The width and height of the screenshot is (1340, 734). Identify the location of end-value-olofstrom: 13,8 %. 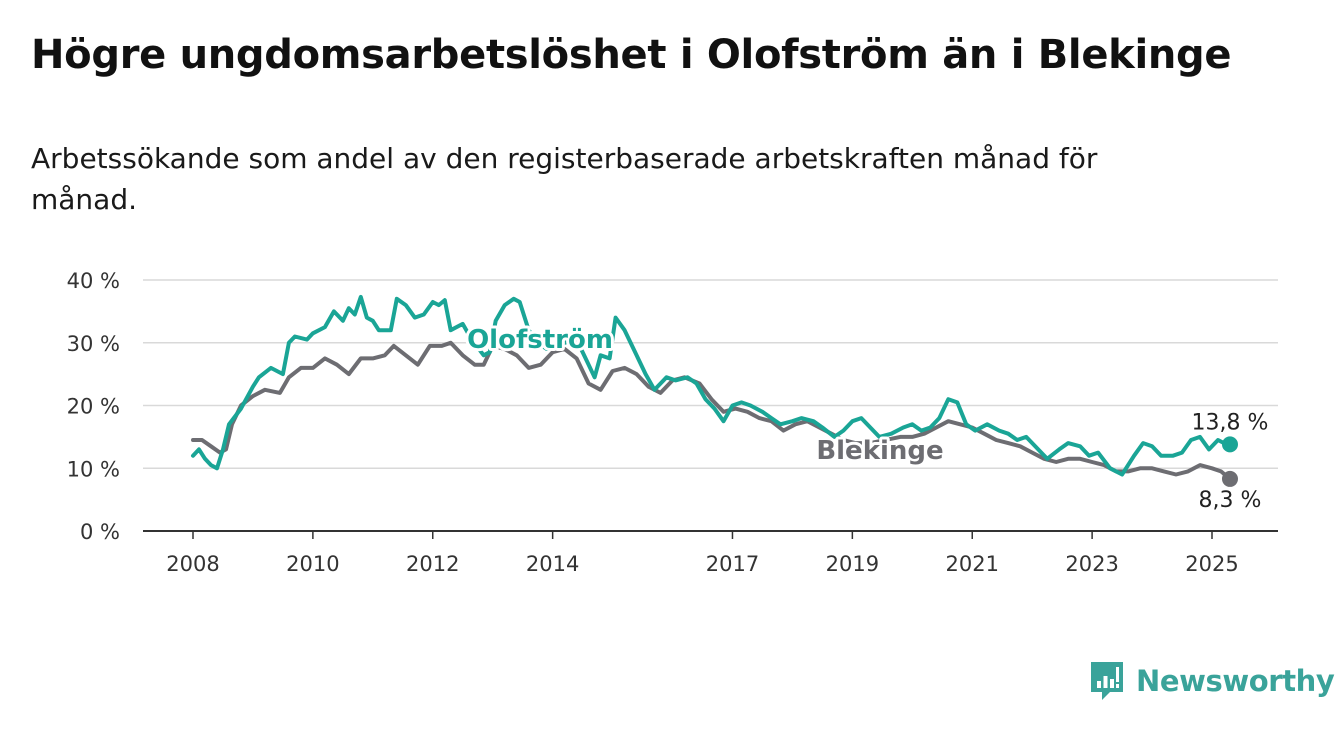
(1230, 422).